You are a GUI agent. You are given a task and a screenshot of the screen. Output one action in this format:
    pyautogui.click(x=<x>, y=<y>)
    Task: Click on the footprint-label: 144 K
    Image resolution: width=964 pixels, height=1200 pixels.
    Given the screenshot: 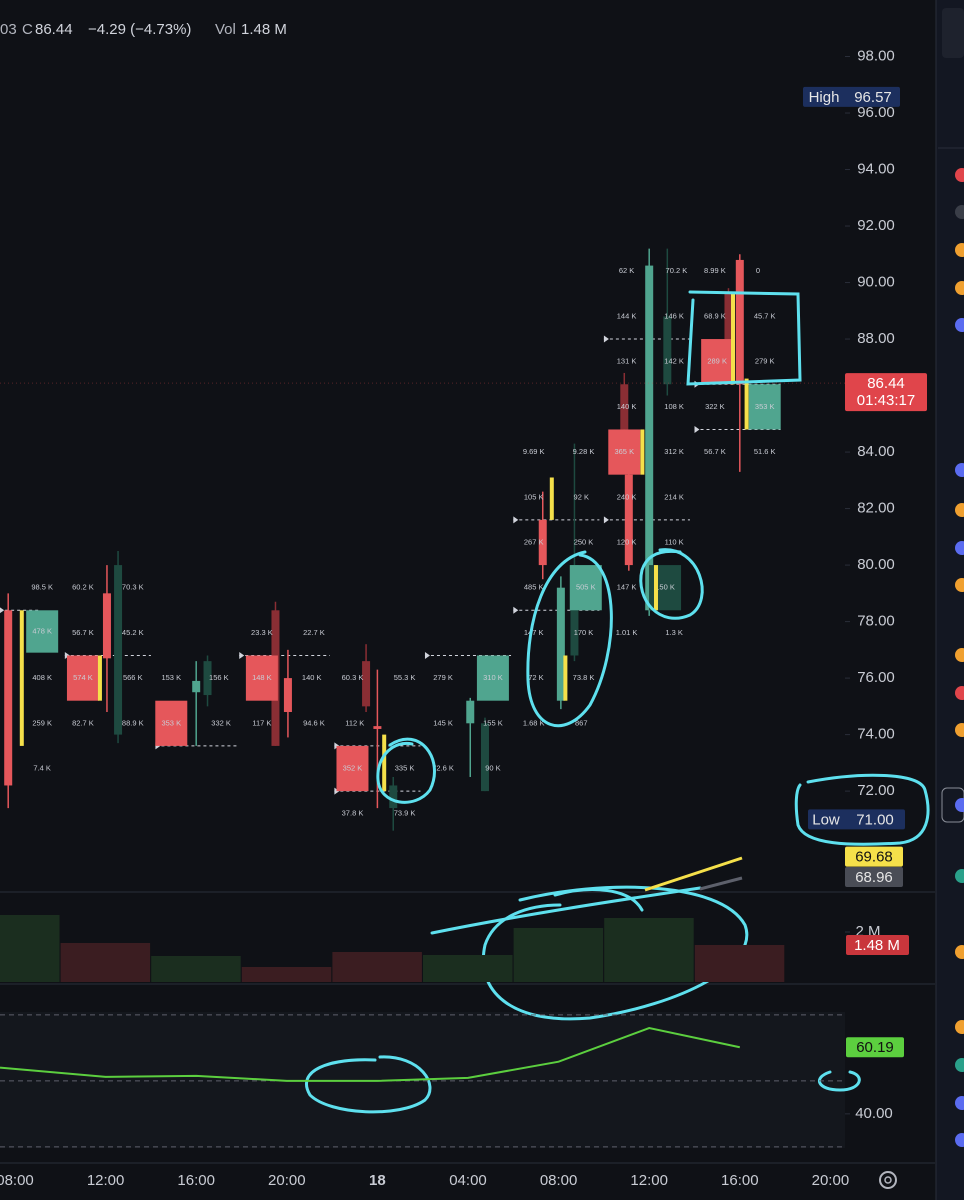 What is the action you would take?
    pyautogui.click(x=627, y=315)
    